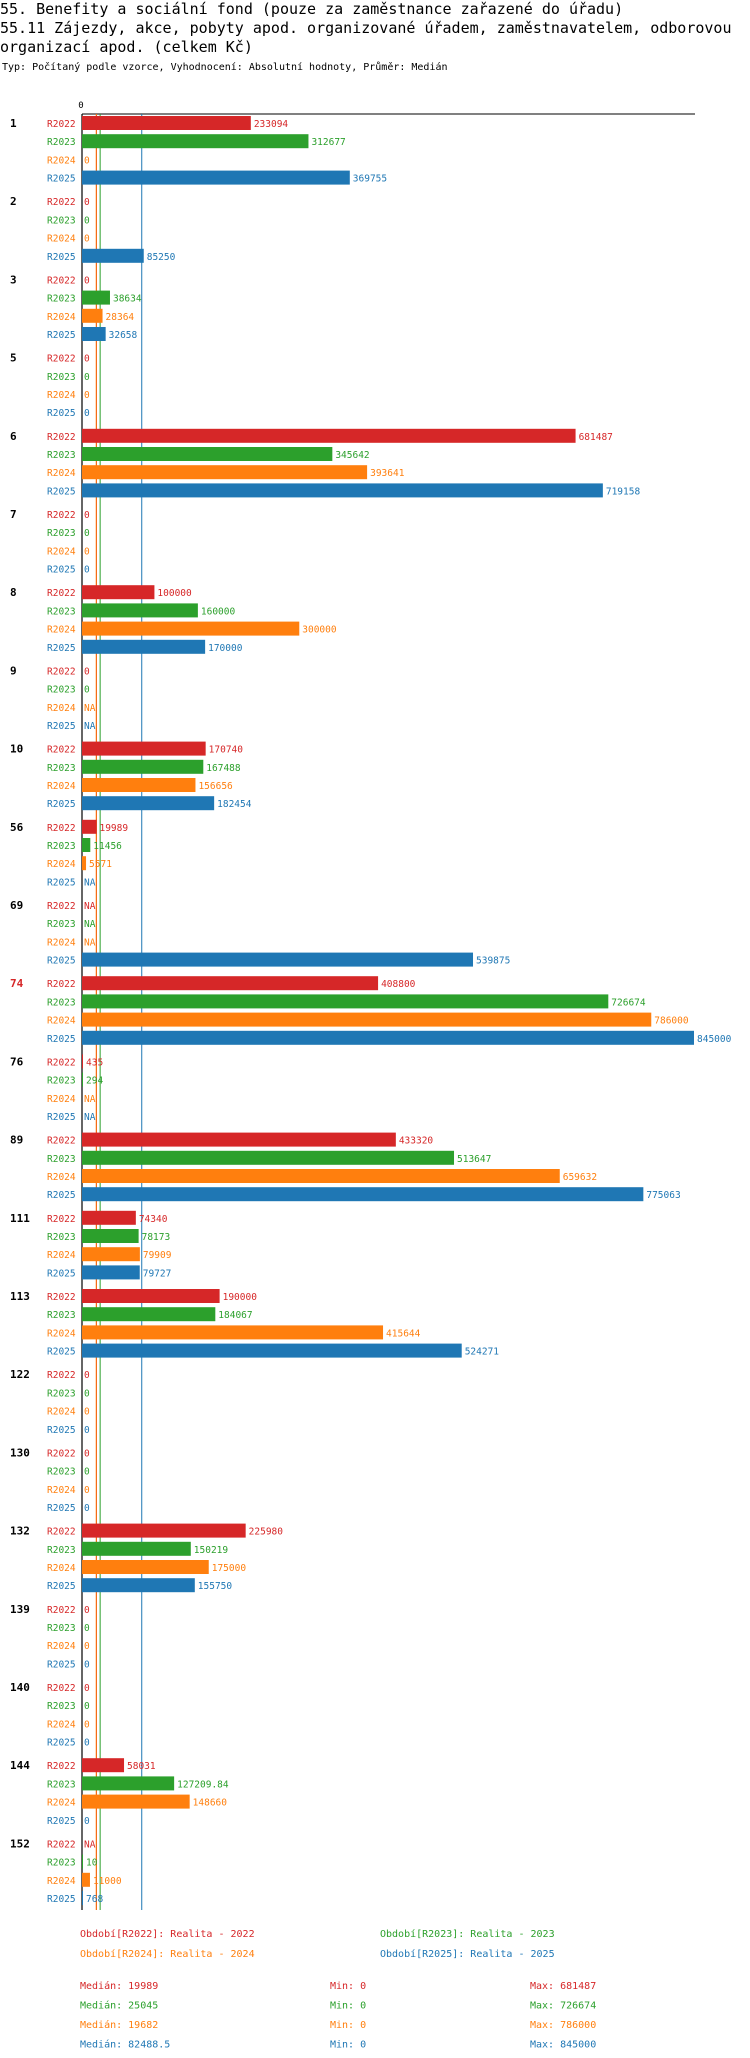 Image resolution: width=750 pixels, height=2058 pixels. Describe the element at coordinates (623, 491) in the screenshot. I see `value-label-6-r2025: 719158` at that location.